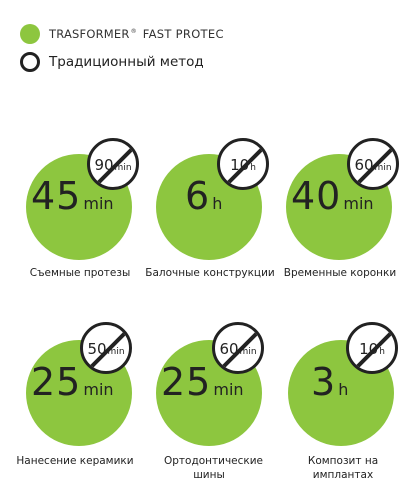  I want to click on comparison-card-temporary-crowns: 40 min 60min Временные коронки, so click(340, 223).